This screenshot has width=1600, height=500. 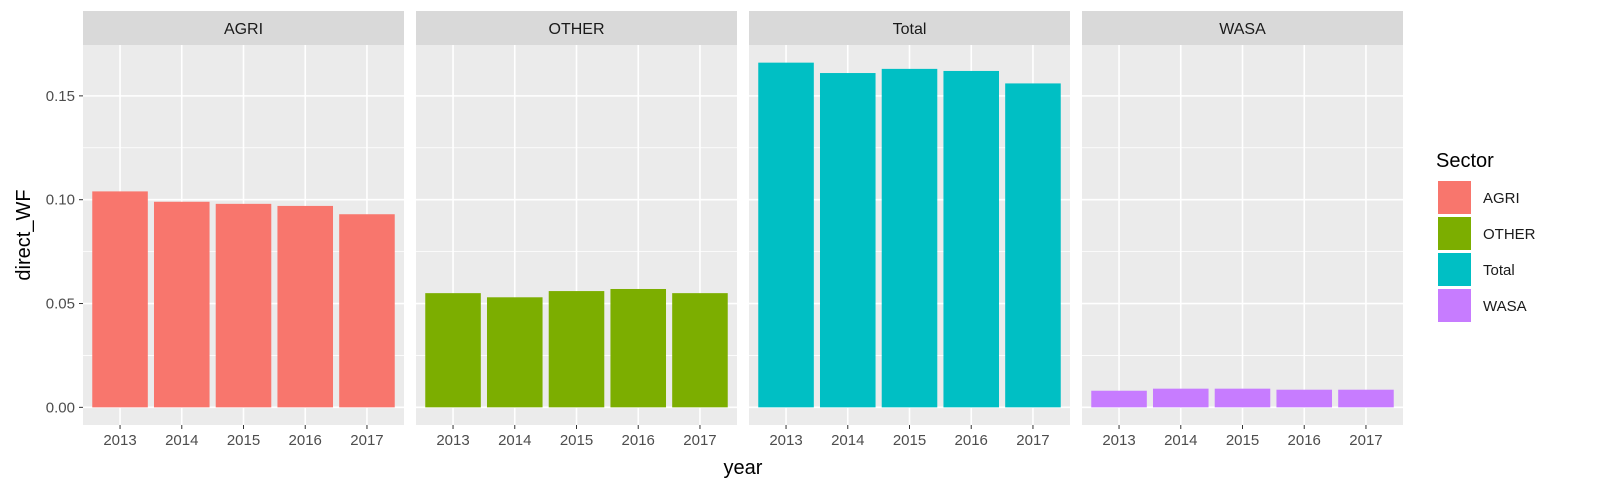 I want to click on facet-label-wasa: WASA, so click(x=1242, y=29).